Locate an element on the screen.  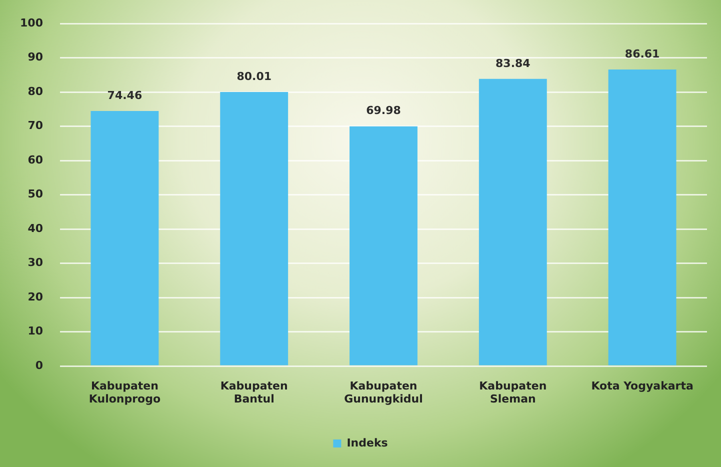
y-tick-label: 20 is located at coordinates (36, 297).